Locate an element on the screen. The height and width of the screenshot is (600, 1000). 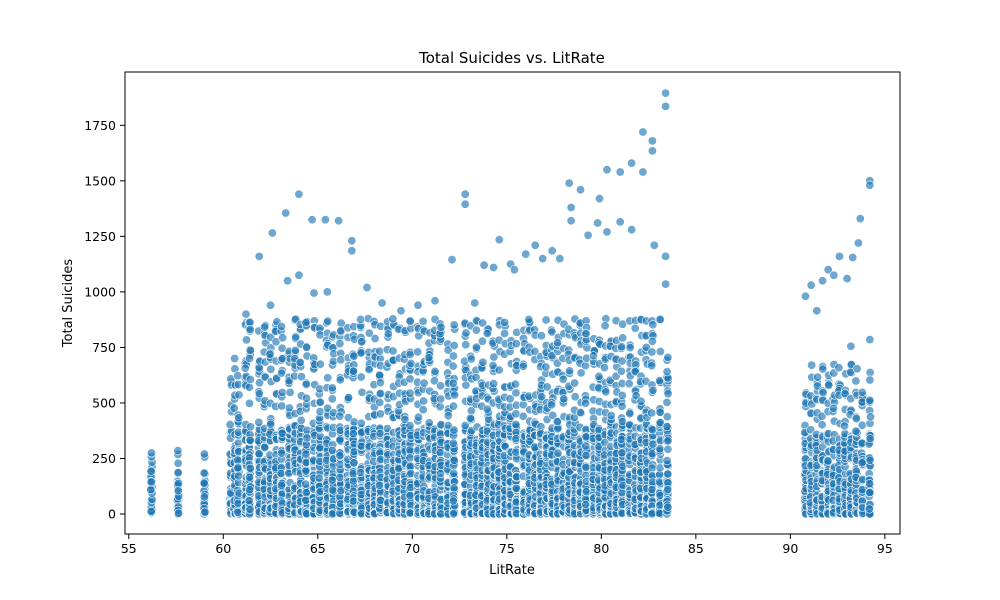
x-tick-label: 75 is located at coordinates (507, 548).